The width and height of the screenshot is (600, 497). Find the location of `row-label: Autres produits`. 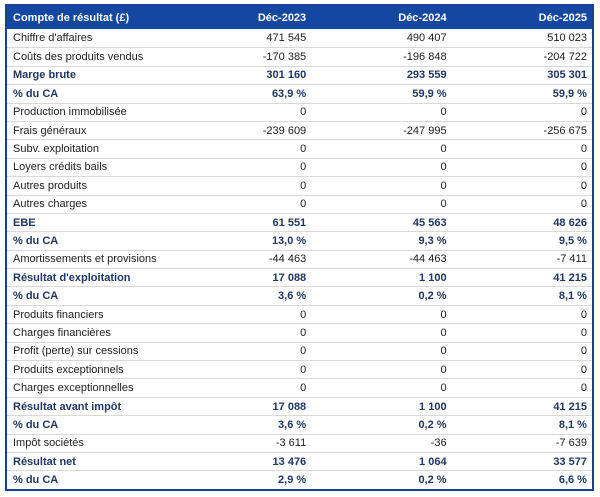

row-label: Autres produits is located at coordinates (50, 185).